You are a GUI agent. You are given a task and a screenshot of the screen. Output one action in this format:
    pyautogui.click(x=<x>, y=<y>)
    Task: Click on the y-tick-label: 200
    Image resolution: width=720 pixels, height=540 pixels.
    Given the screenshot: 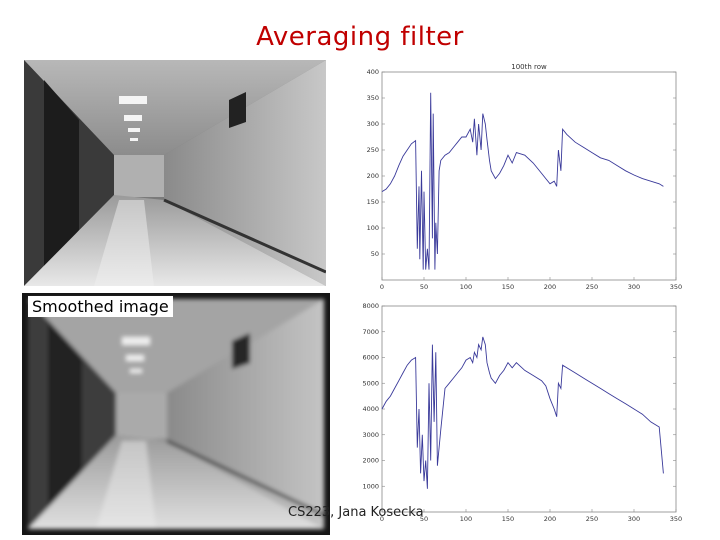 What is the action you would take?
    pyautogui.click(x=373, y=176)
    